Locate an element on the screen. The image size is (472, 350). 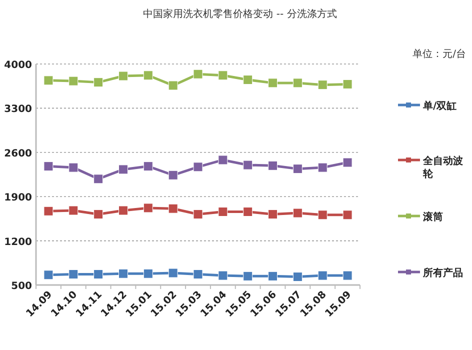
y-tick-label: 1200 is located at coordinates (18, 242).